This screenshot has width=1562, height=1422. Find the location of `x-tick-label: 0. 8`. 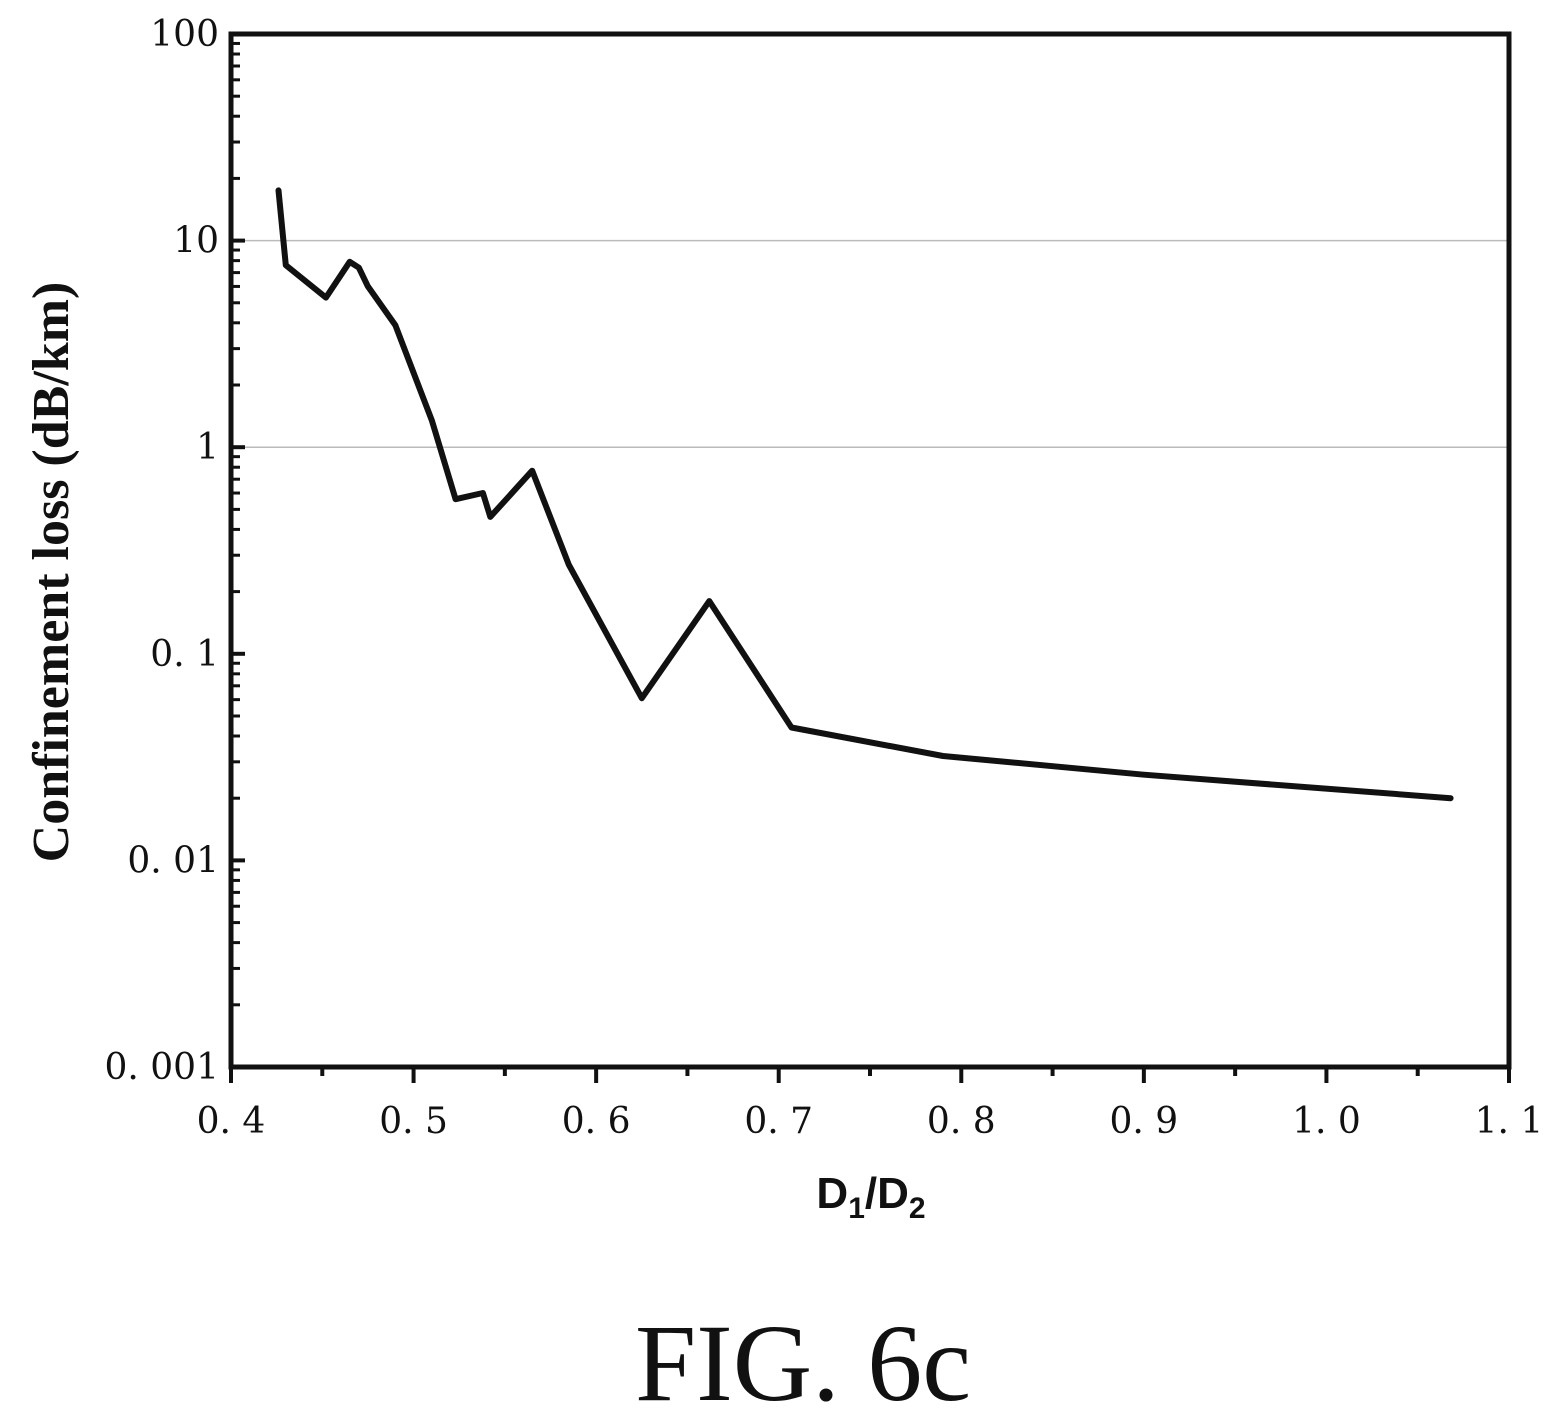

x-tick-label: 0. 8 is located at coordinates (961, 1121).